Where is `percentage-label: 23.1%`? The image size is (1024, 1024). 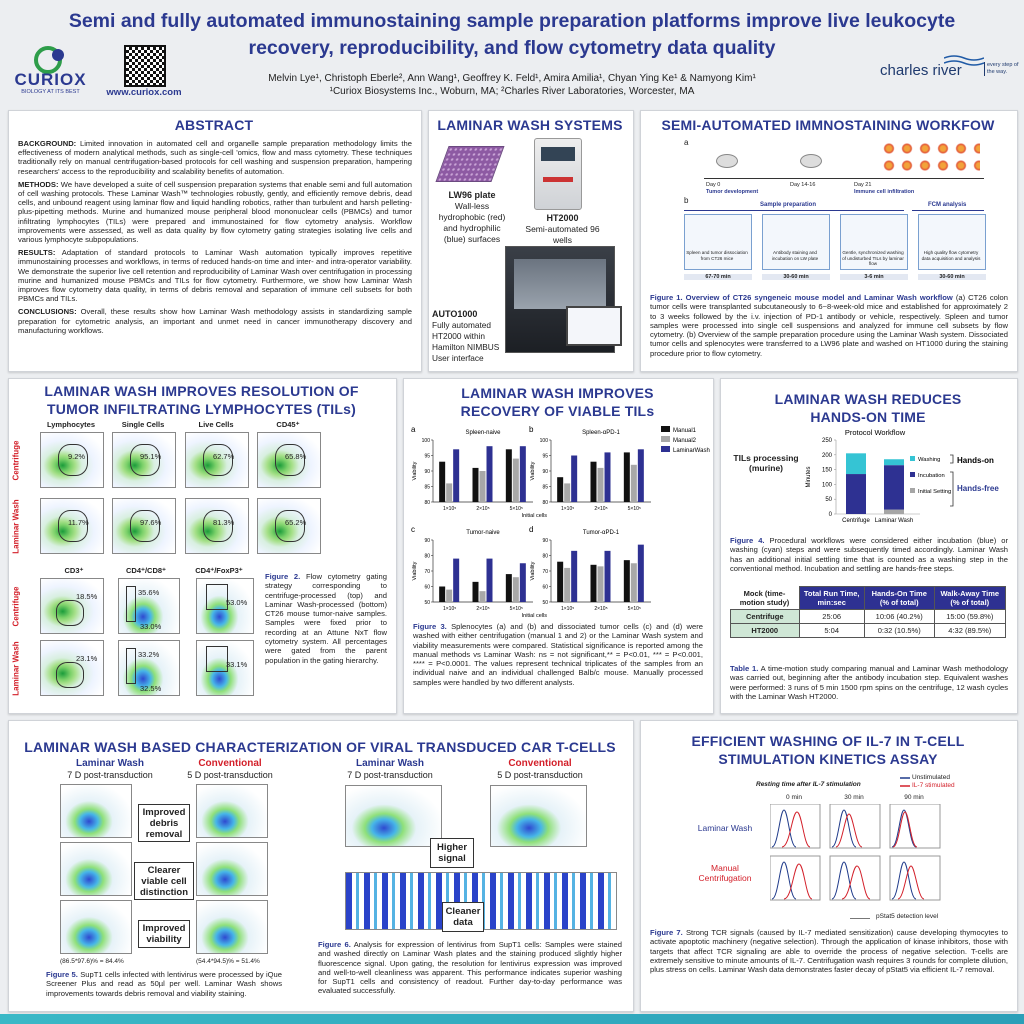 percentage-label: 23.1% is located at coordinates (87, 658).